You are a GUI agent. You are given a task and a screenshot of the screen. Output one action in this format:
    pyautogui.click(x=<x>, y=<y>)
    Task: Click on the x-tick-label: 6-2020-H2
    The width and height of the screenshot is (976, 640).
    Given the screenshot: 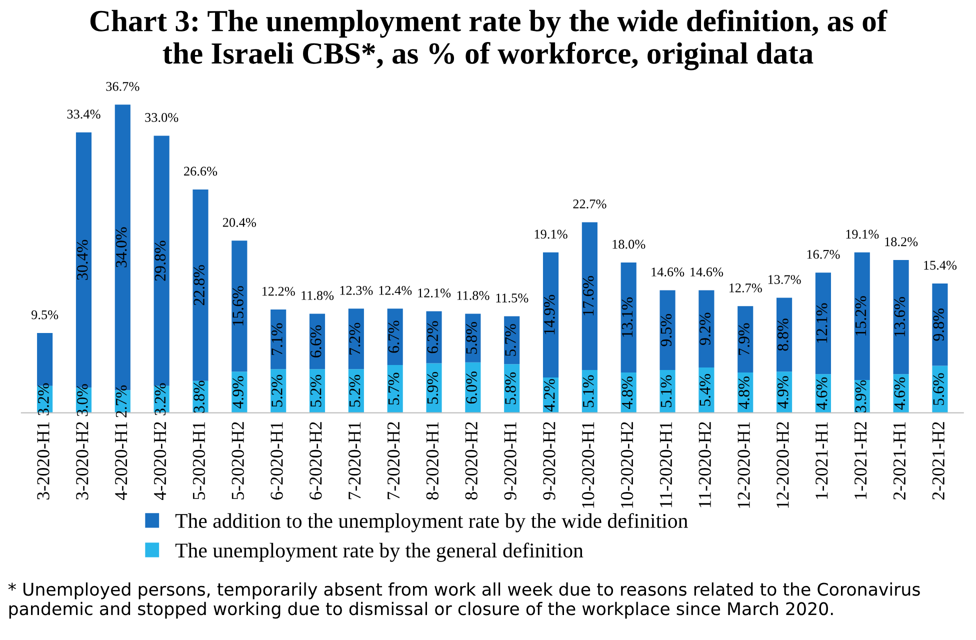 What is the action you would take?
    pyautogui.click(x=316, y=461)
    